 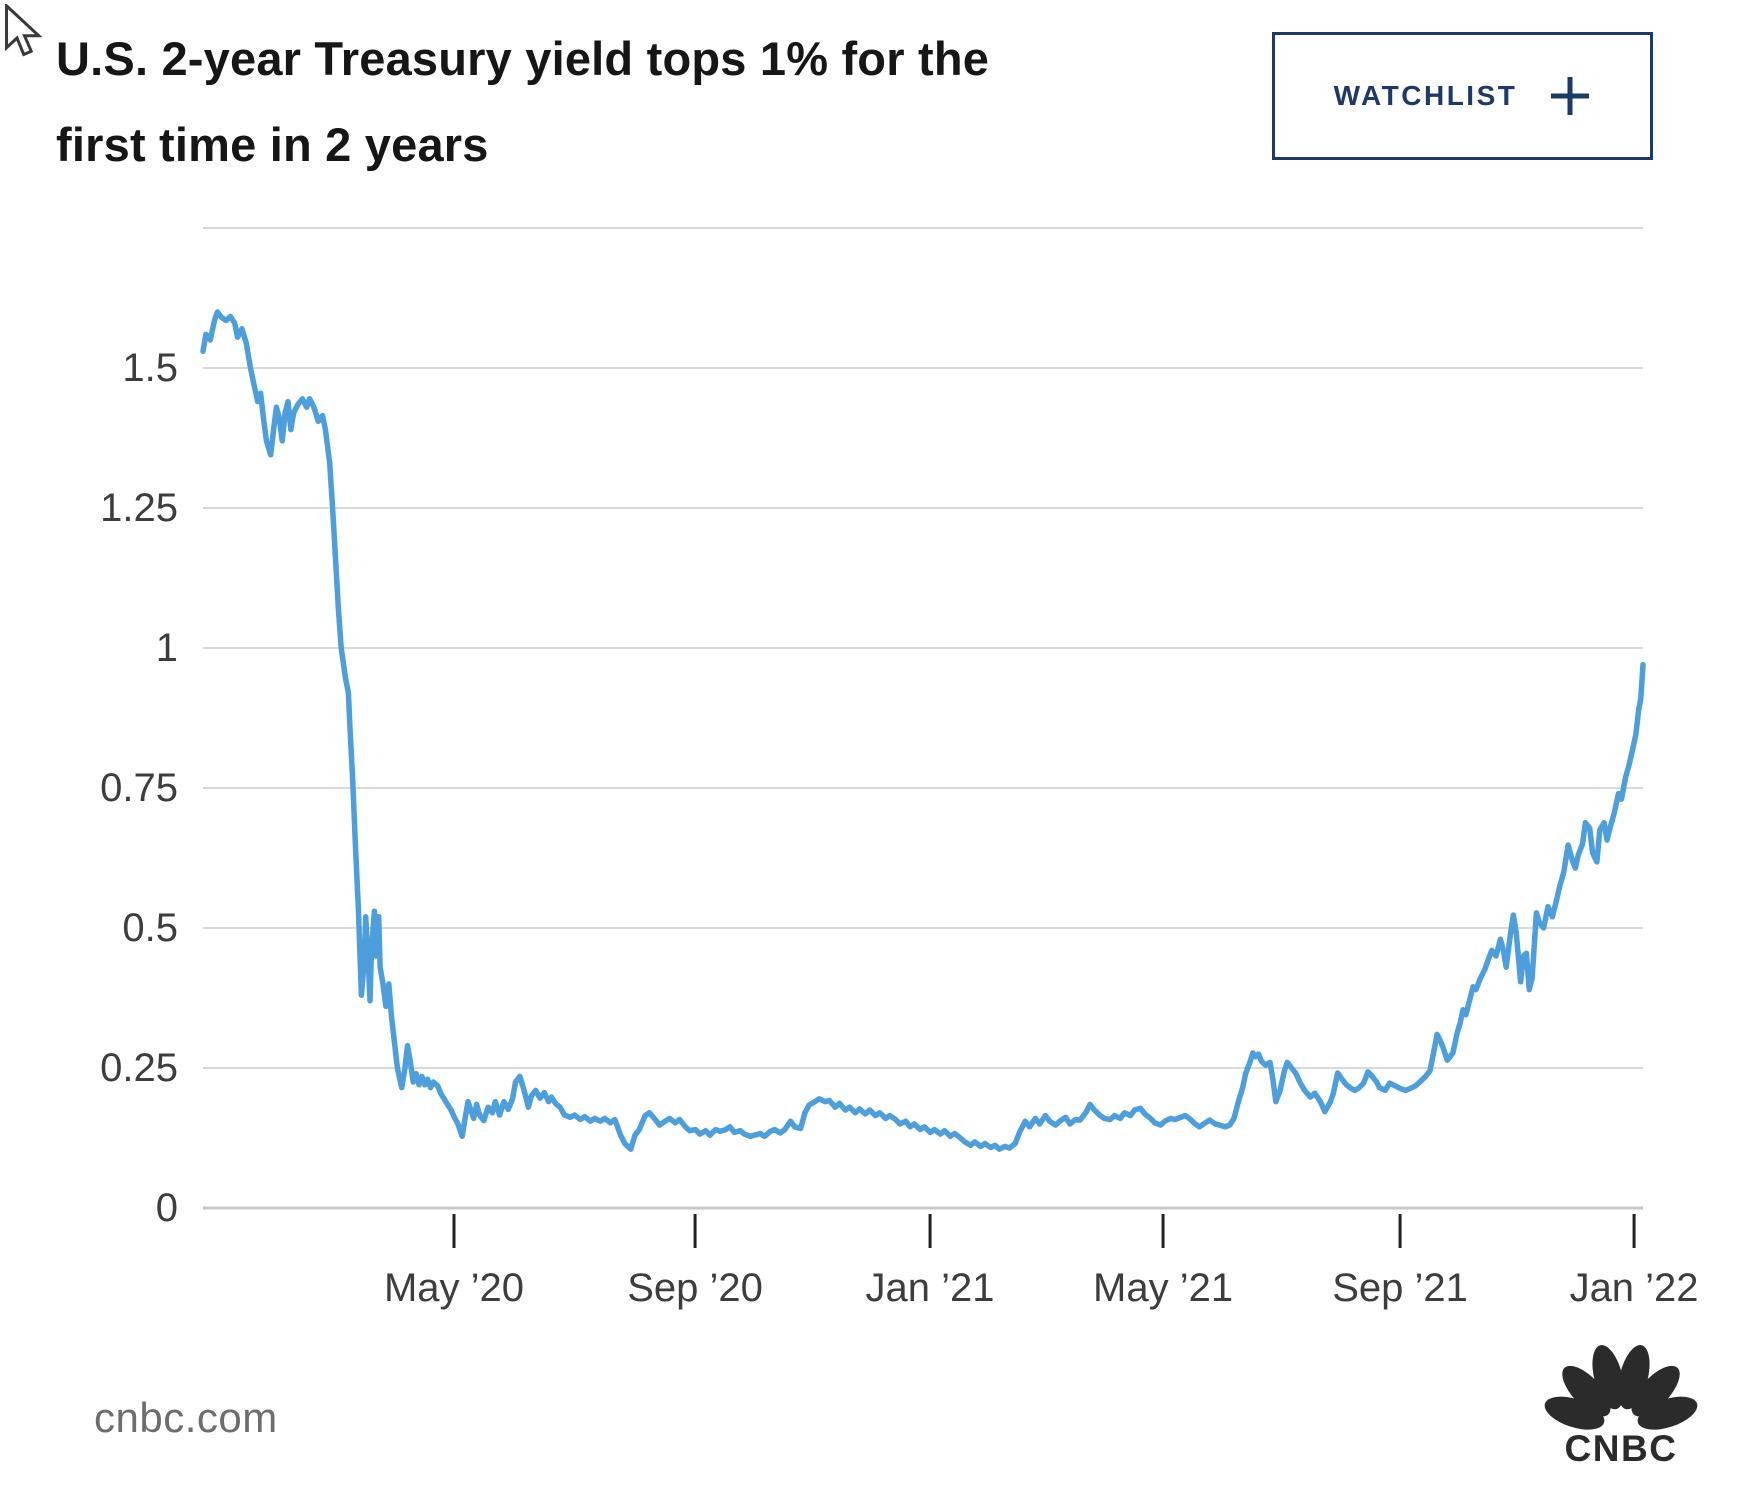 I want to click on x-axis-label: May ’20, so click(x=454, y=1288).